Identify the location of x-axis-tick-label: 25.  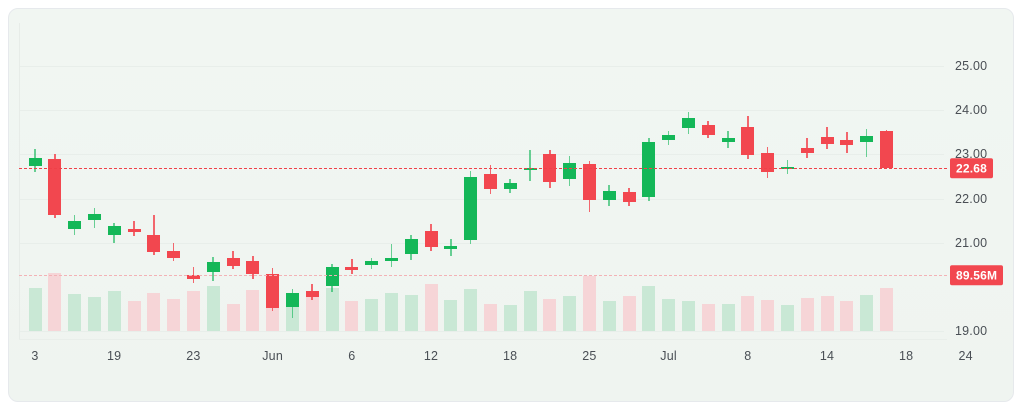
(589, 356).